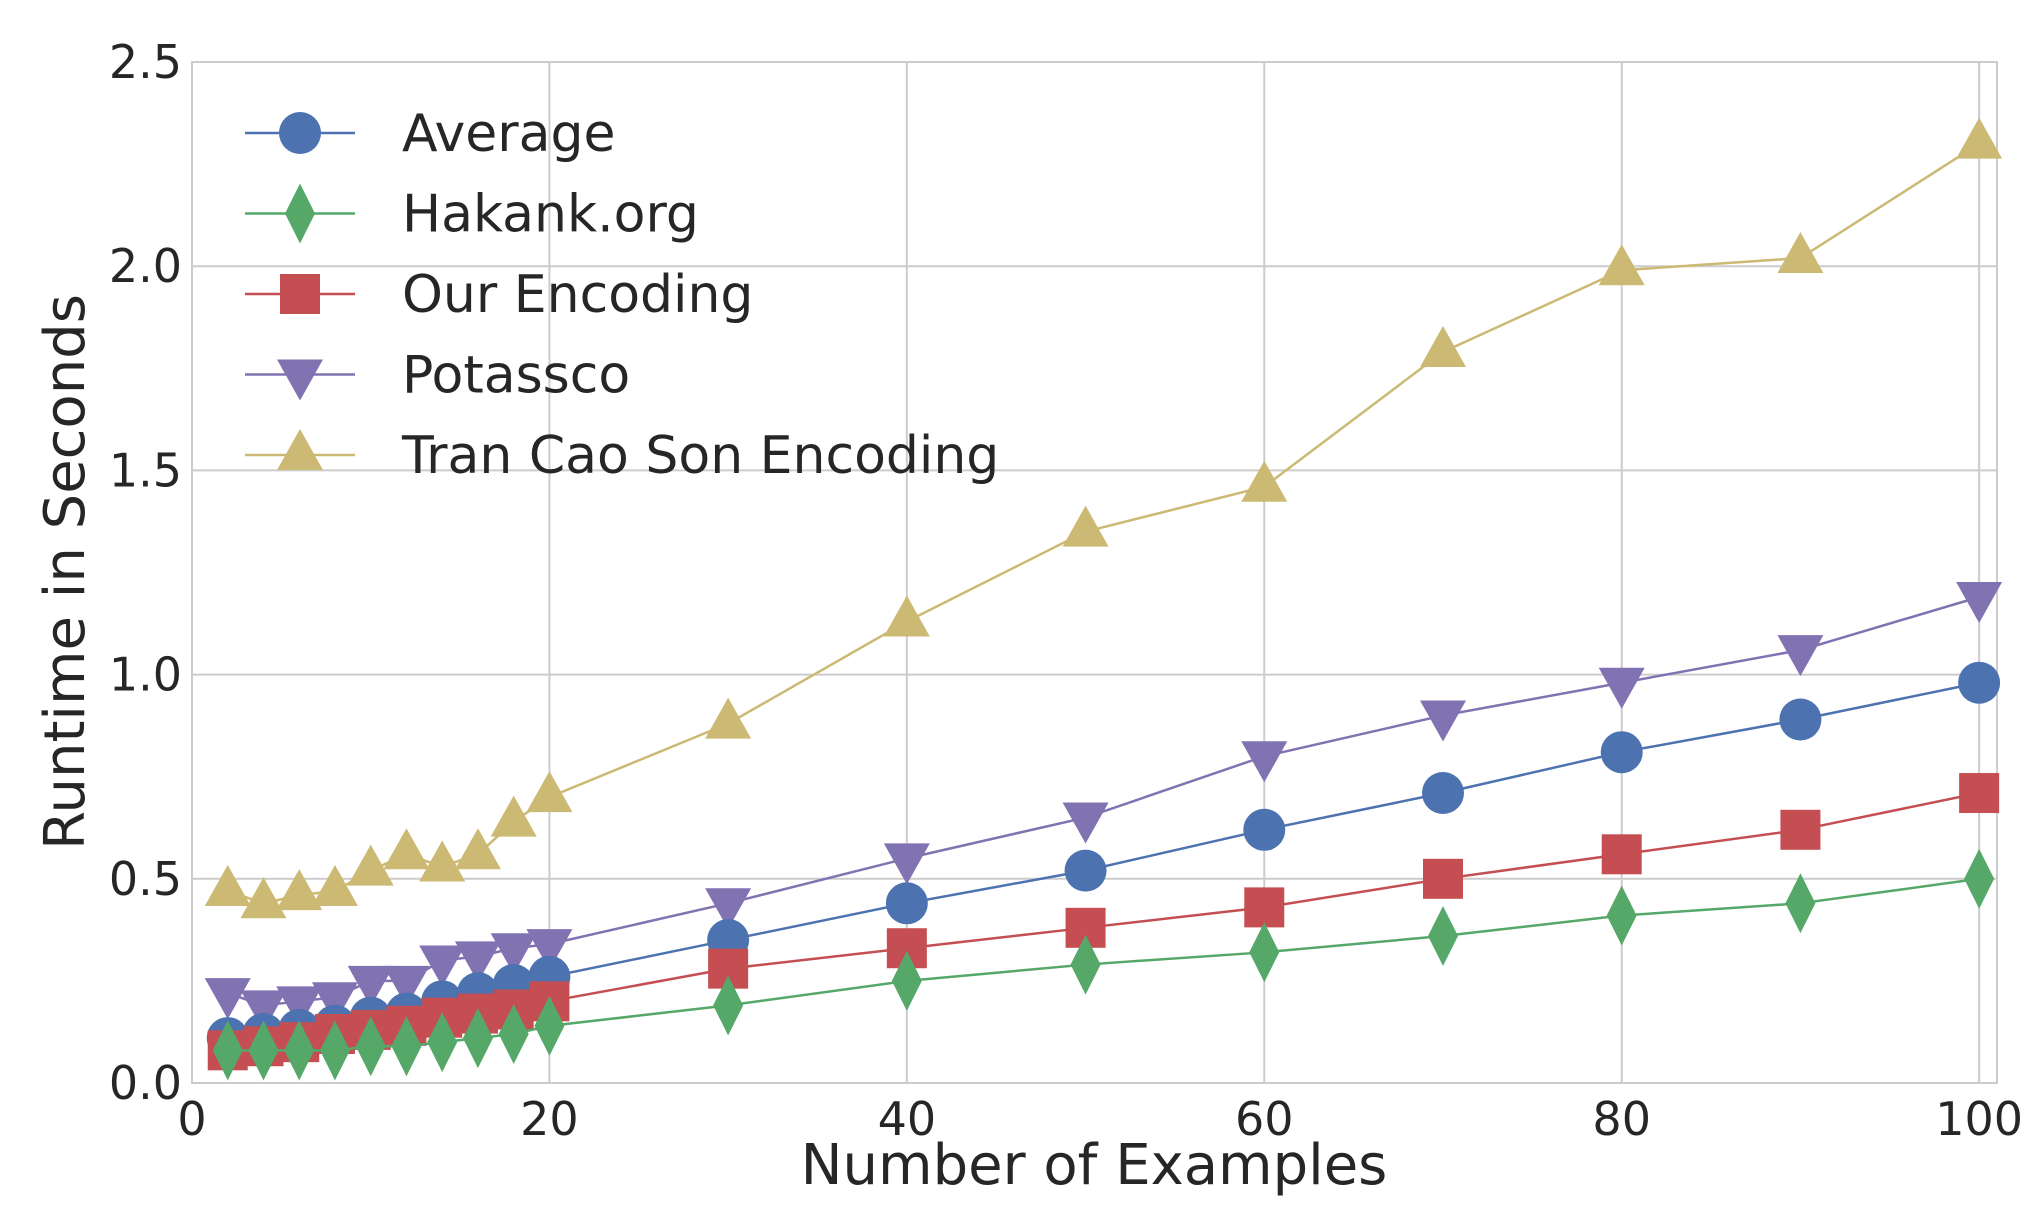 The width and height of the screenshot is (2024, 1208). I want to click on y-tick-label: 2.5, so click(145, 62).